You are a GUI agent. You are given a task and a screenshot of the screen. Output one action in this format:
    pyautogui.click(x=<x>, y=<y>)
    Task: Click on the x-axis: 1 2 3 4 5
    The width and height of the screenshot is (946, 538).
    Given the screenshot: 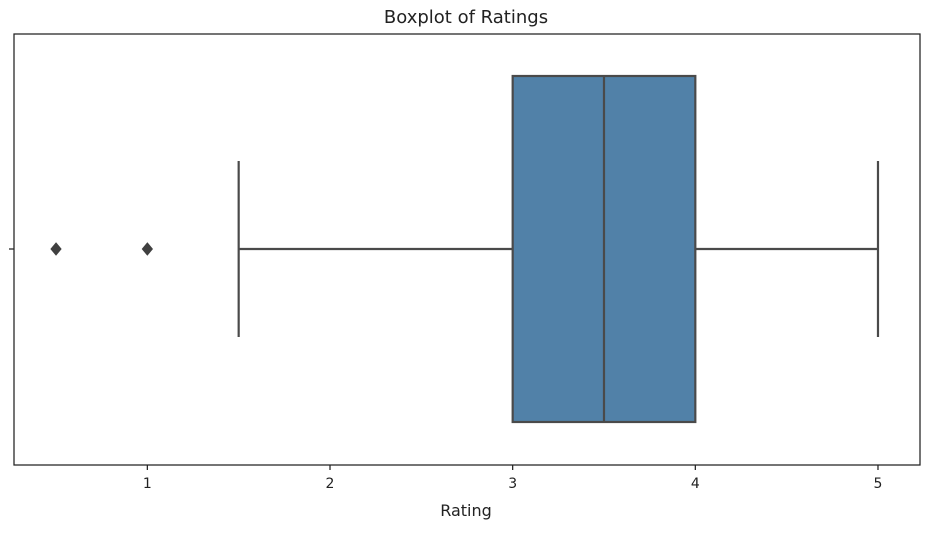 What is the action you would take?
    pyautogui.click(x=513, y=478)
    